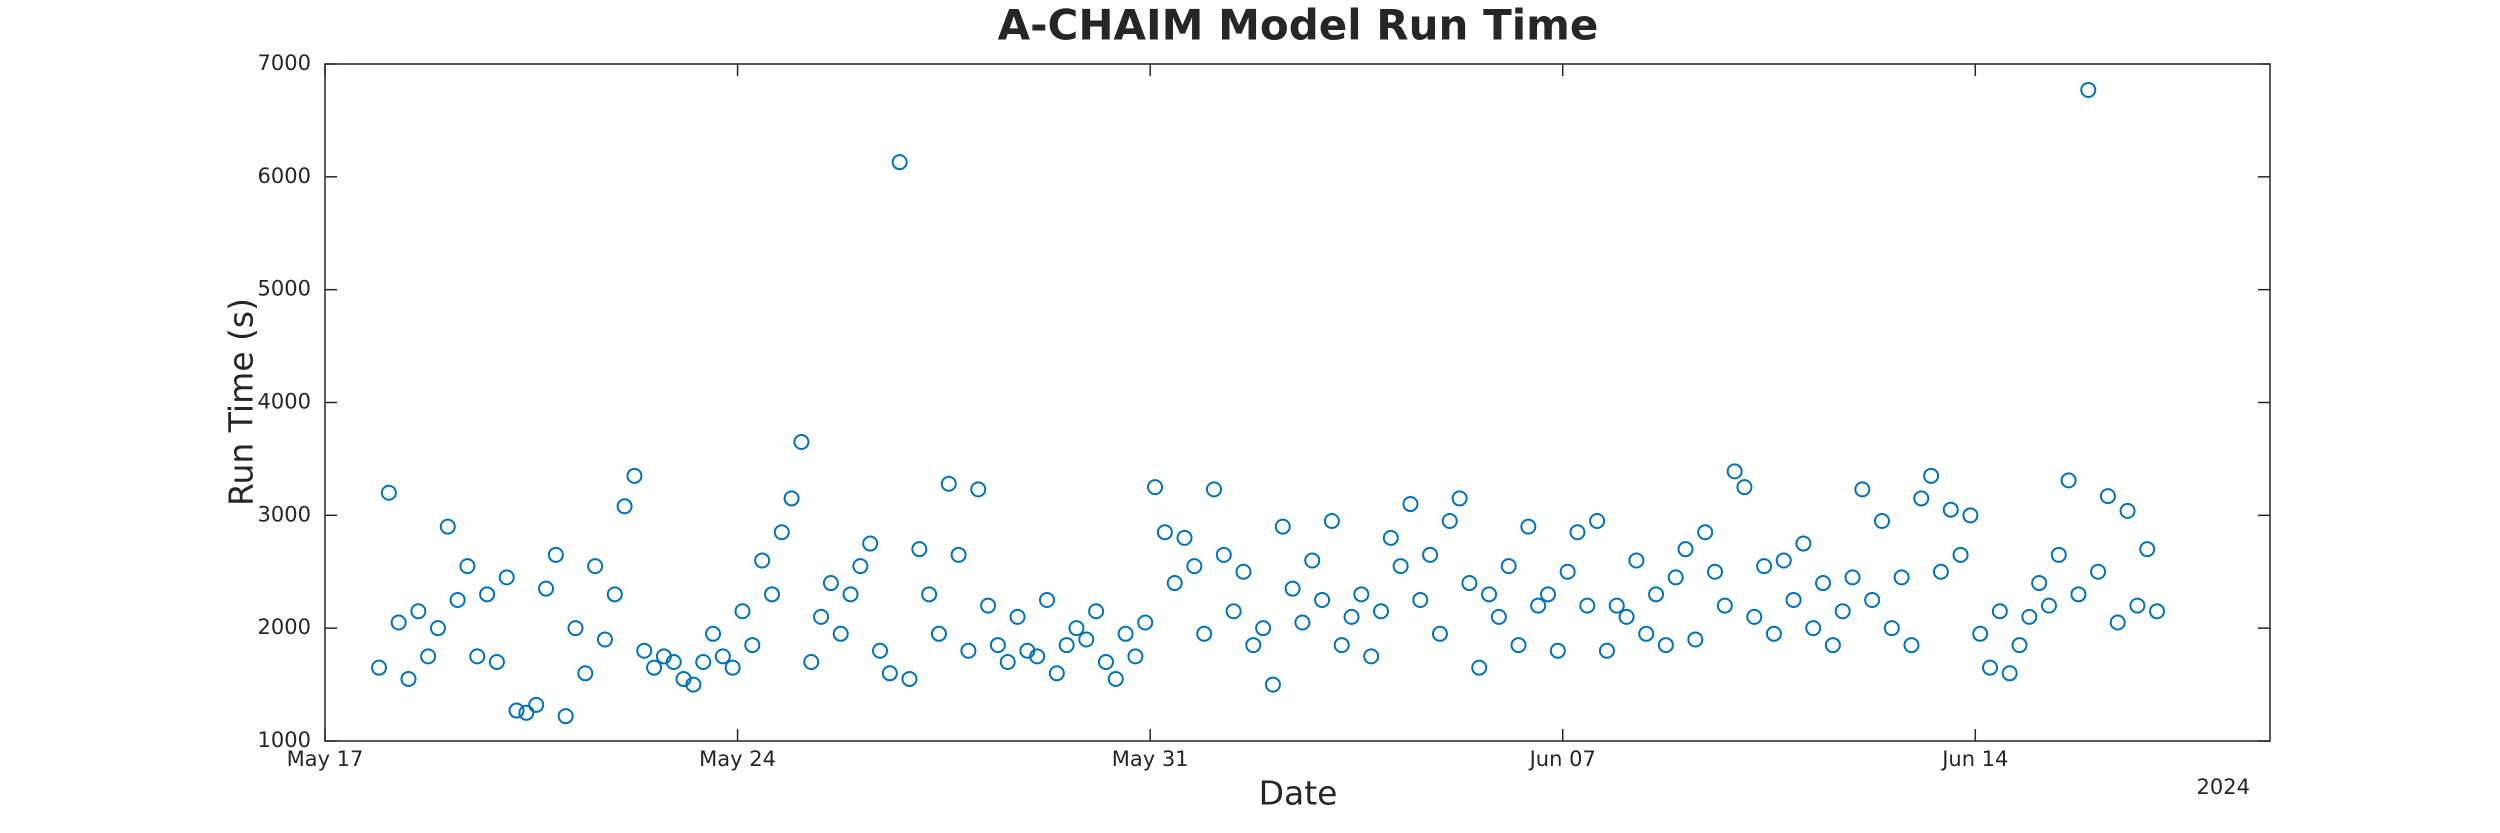  What do you see at coordinates (284, 627) in the screenshot?
I see `y-tick-label: 2000` at bounding box center [284, 627].